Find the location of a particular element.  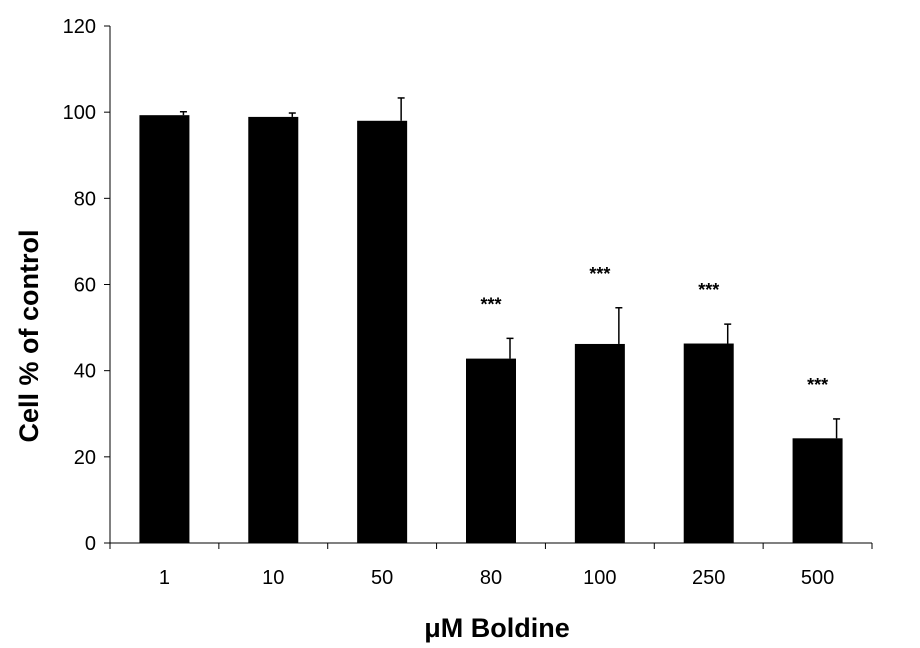

x-tick-label: 500 is located at coordinates (817, 578).